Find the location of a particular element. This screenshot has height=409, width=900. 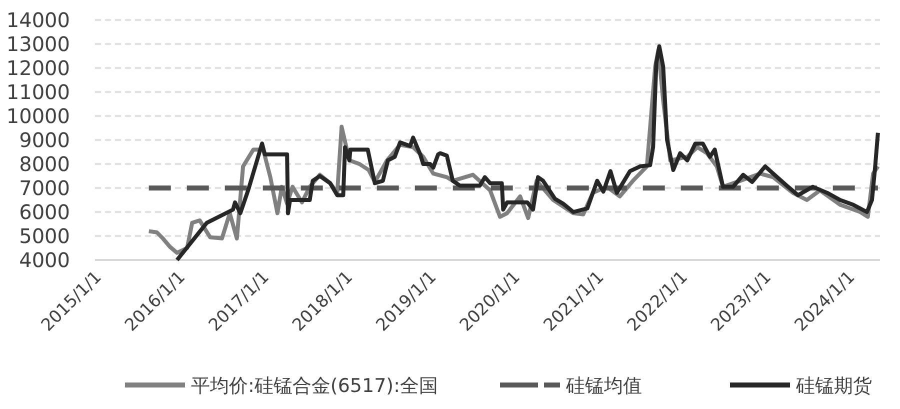

y-tick-label: 8000 is located at coordinates (44, 164).